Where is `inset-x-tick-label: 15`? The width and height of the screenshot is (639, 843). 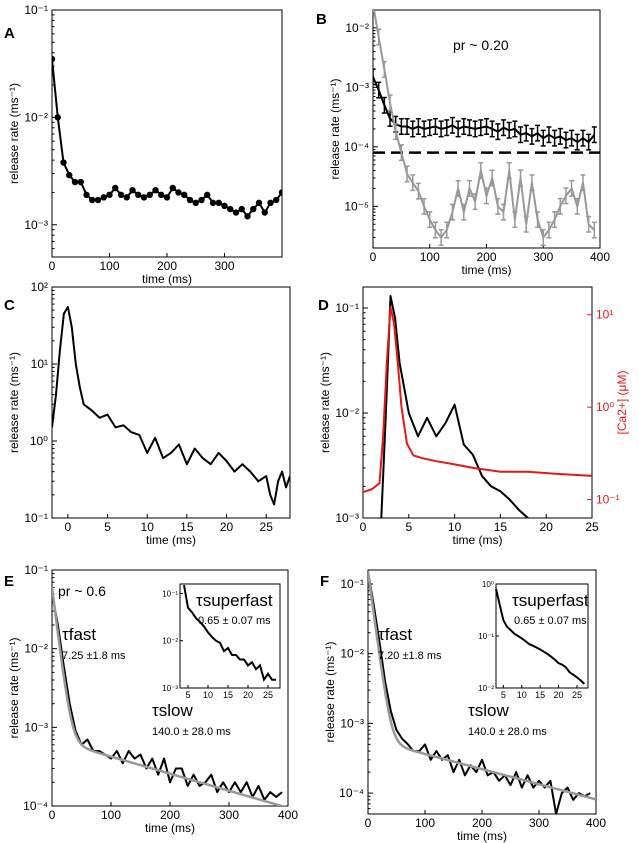
inset-x-tick-label: 15 is located at coordinates (228, 695).